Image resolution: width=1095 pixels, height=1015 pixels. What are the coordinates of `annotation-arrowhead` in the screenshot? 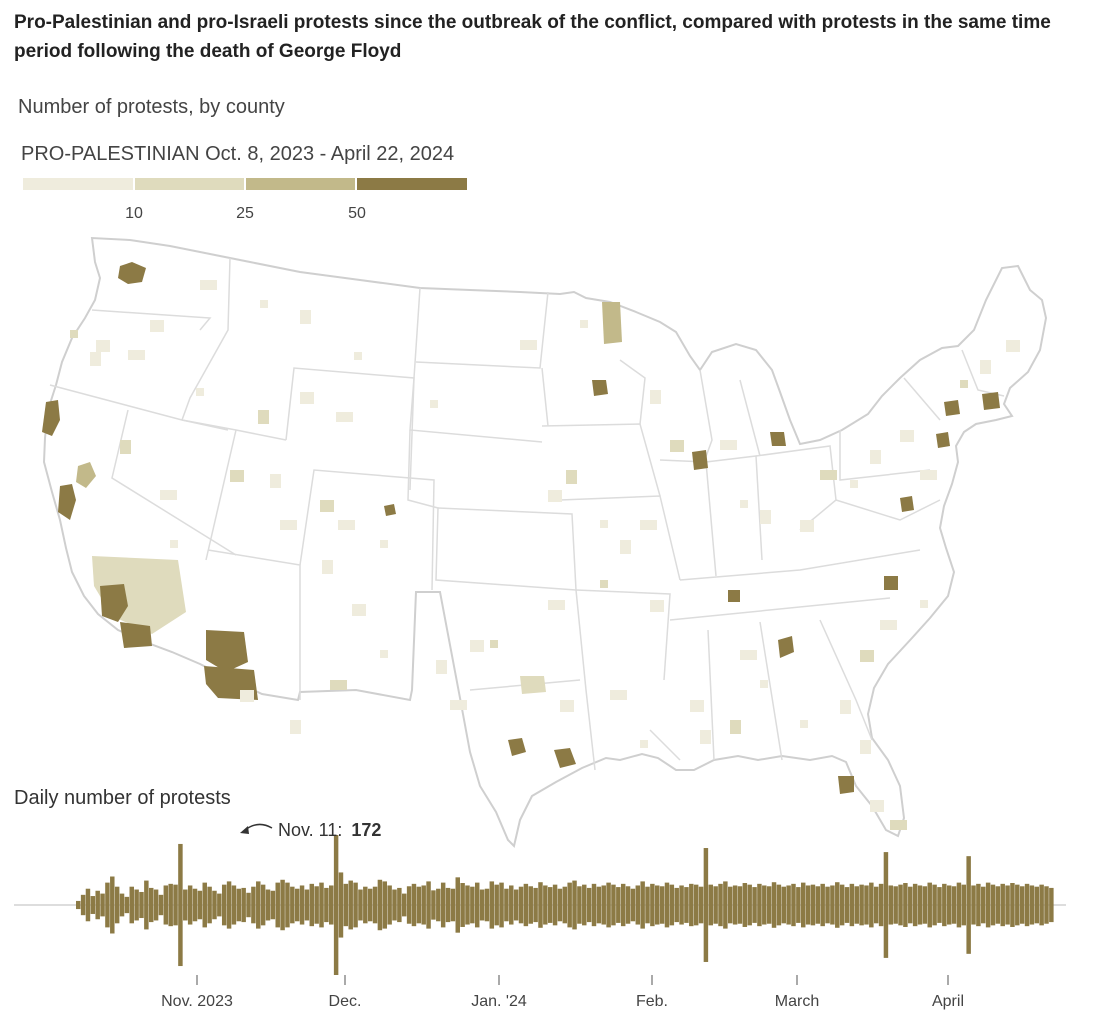 It's located at (244, 830).